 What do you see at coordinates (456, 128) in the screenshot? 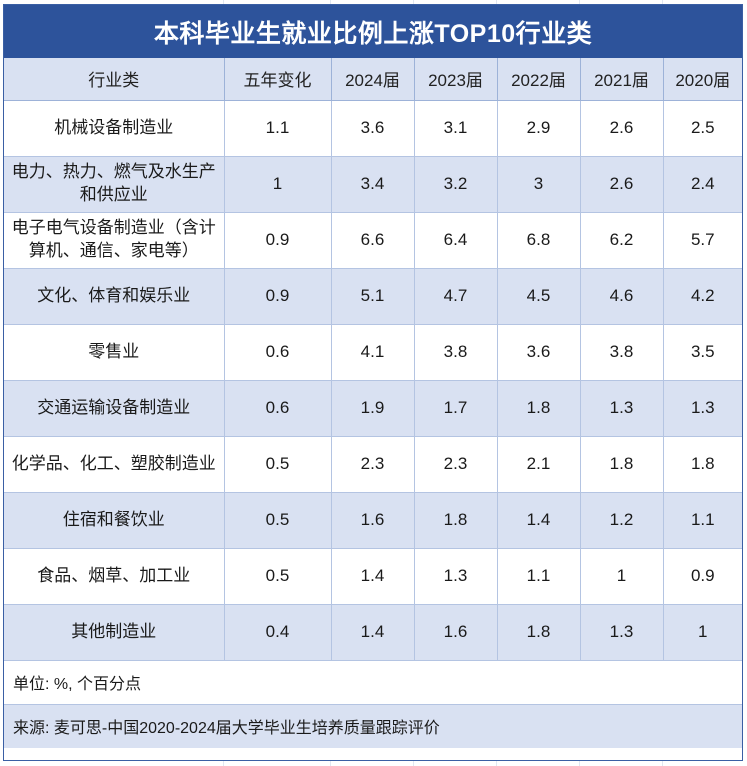
I see `cell-2023: 3.1` at bounding box center [456, 128].